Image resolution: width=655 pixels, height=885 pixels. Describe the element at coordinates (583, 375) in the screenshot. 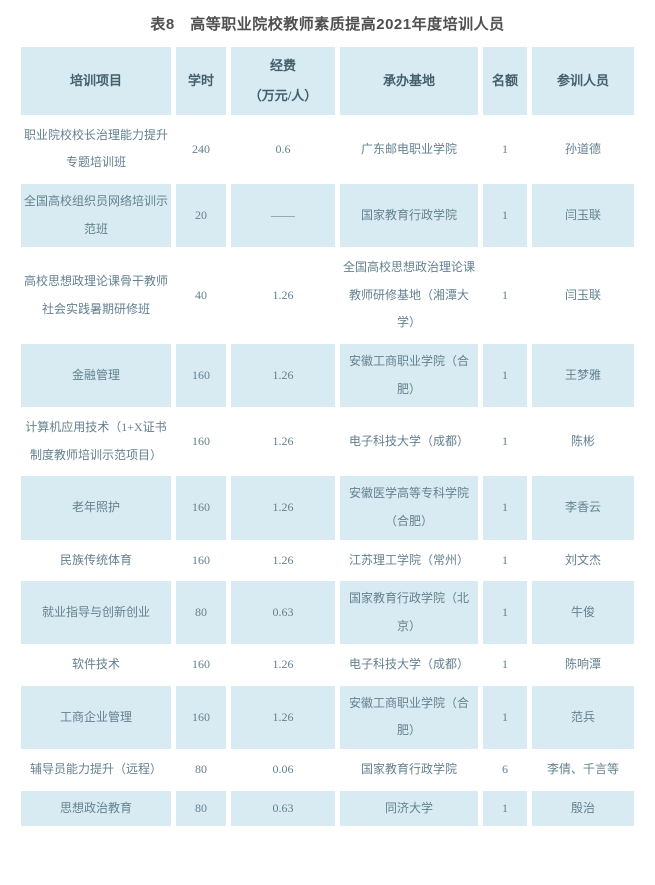

I see `cell-participants: 王梦雅` at that location.